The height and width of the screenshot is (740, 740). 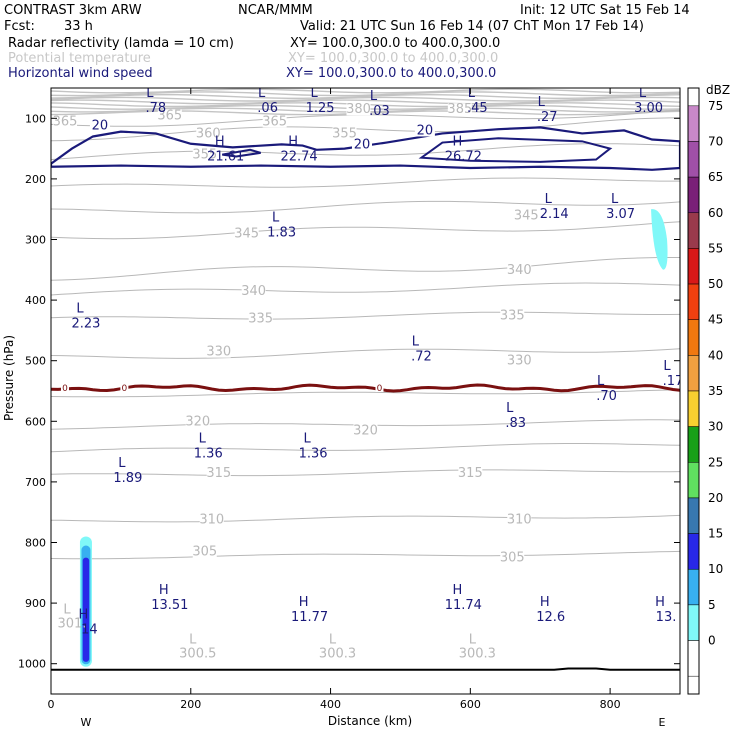 I want to click on wind-extremum-value: 21.61, so click(x=225, y=157).